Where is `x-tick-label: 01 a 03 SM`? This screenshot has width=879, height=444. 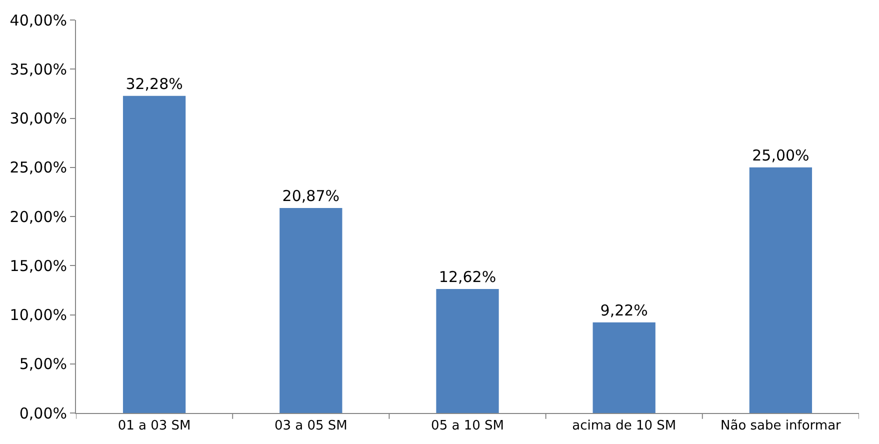 x-tick-label: 01 a 03 SM is located at coordinates (154, 426).